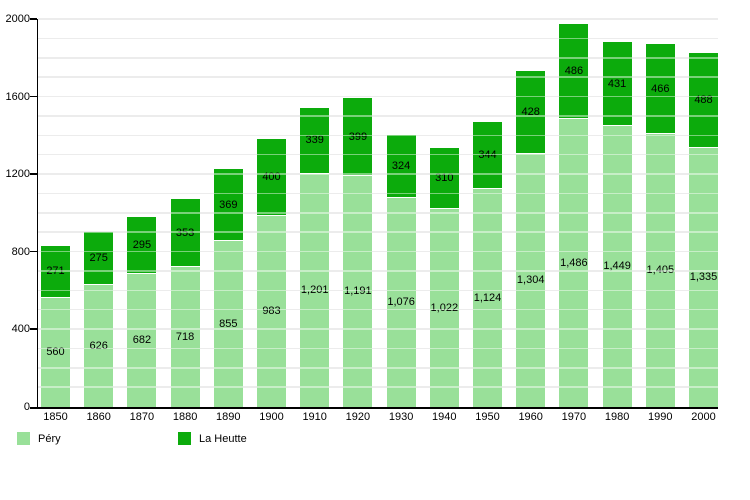  What do you see at coordinates (185, 232) in the screenshot?
I see `bar-value-la-heutte-1880: 353` at bounding box center [185, 232].